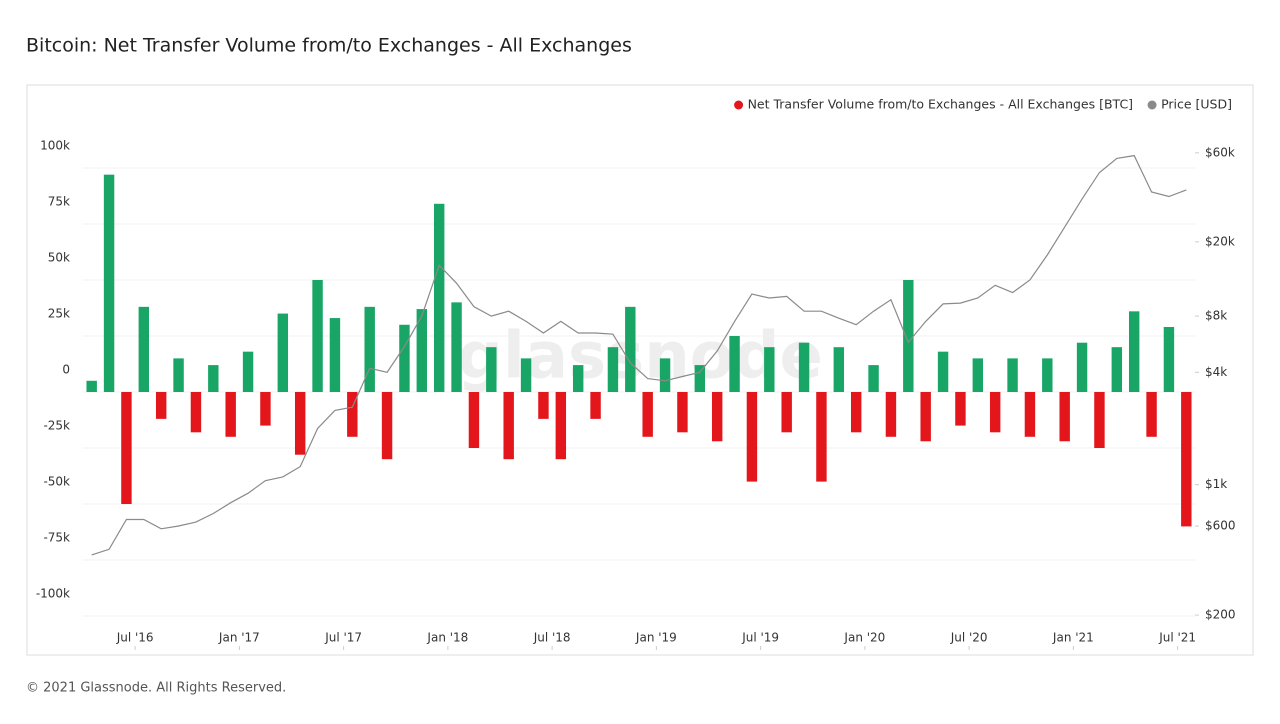 This screenshot has height=724, width=1280. Describe the element at coordinates (1216, 484) in the screenshot. I see `y2-tick-label: $1k` at that location.